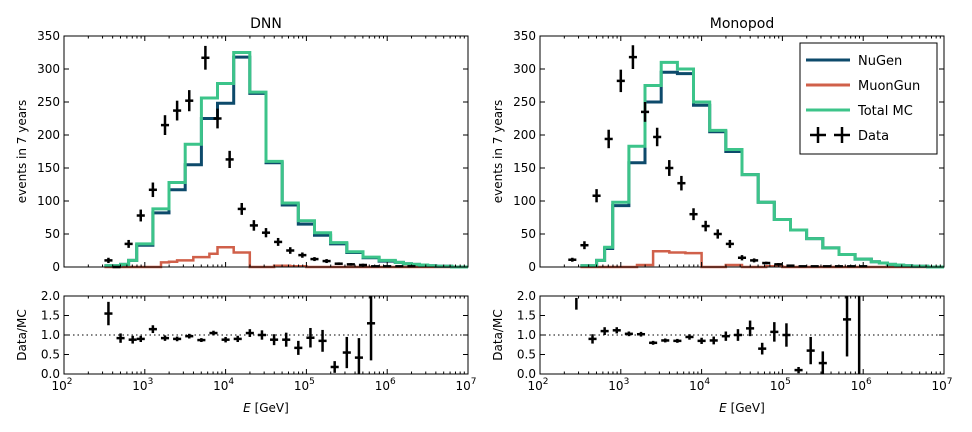  Describe the element at coordinates (742, 408) in the screenshot. I see `x-axis-label: E [GeV]` at that location.